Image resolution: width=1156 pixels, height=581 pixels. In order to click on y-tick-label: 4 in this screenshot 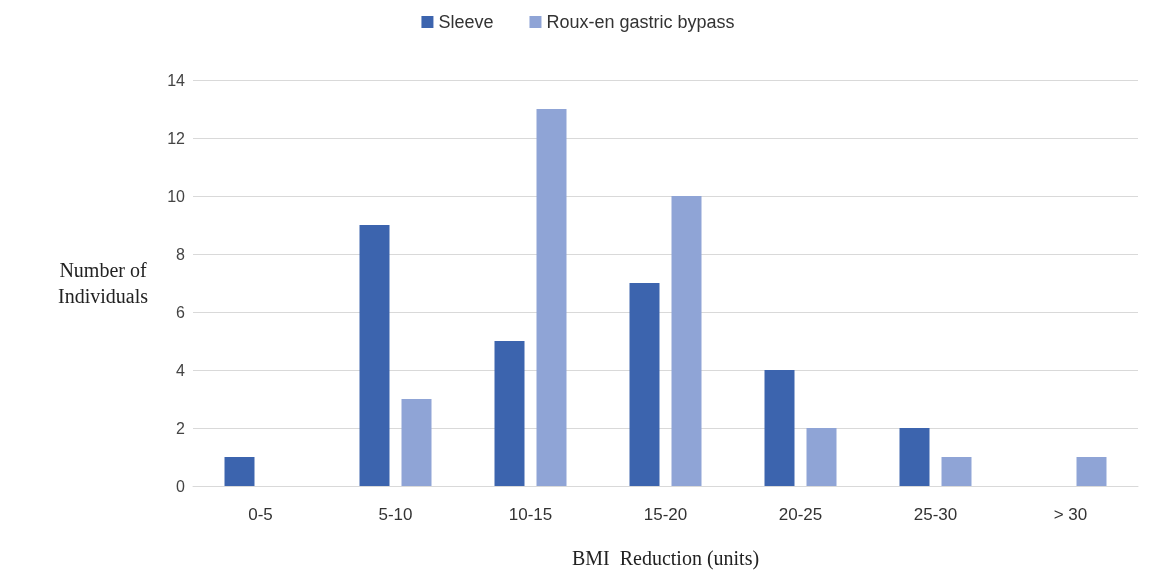, I will do `click(181, 370)`.